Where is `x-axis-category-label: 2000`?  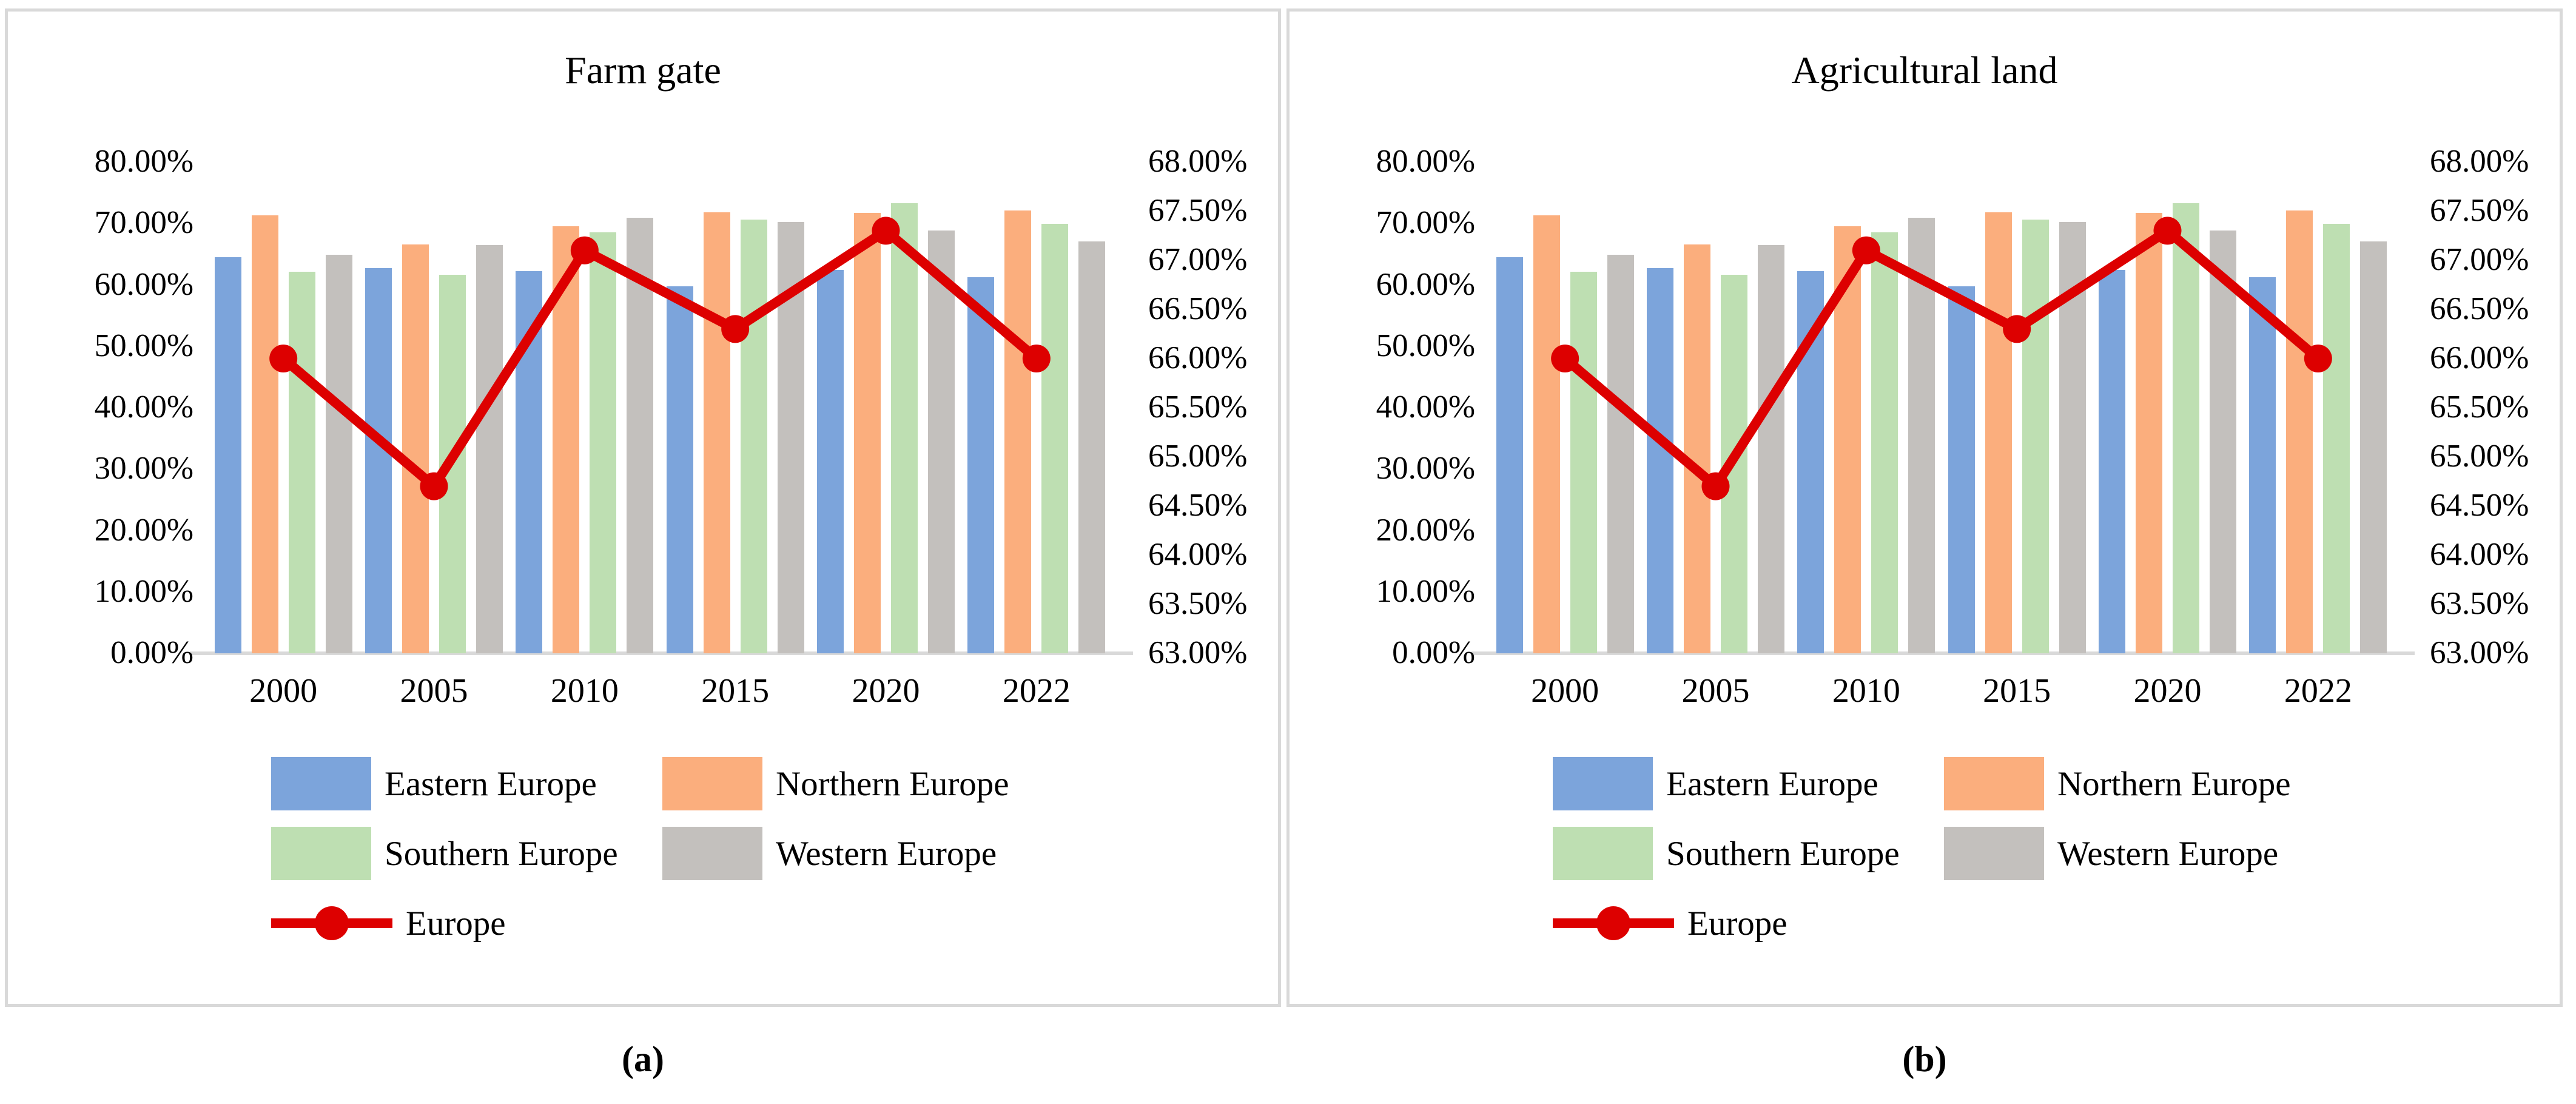 x-axis-category-label: 2000 is located at coordinates (1565, 691).